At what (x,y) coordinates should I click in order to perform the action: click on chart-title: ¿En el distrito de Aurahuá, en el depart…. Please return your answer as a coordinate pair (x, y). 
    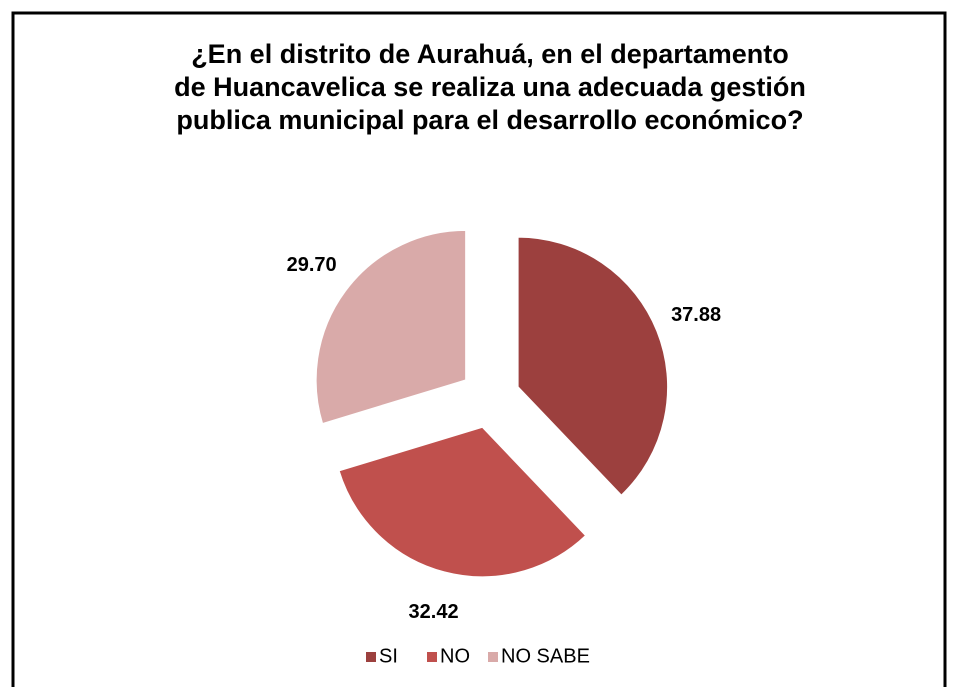
    Looking at the image, I should click on (490, 54).